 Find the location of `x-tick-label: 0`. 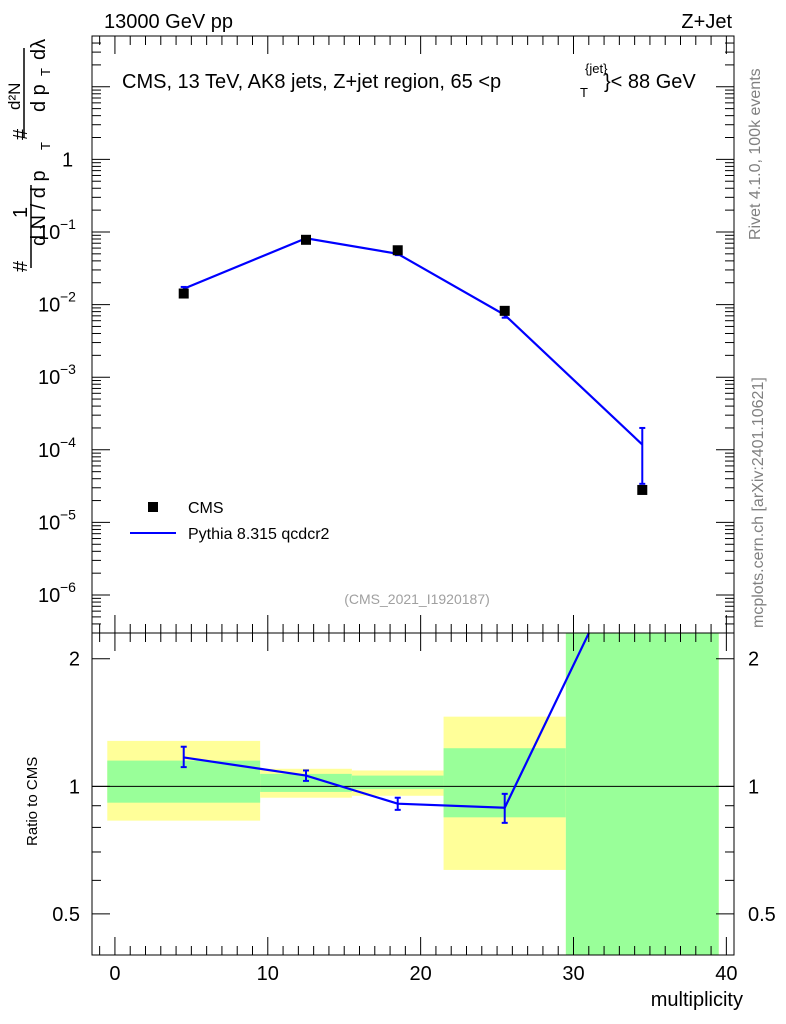

x-tick-label: 0 is located at coordinates (114, 974).